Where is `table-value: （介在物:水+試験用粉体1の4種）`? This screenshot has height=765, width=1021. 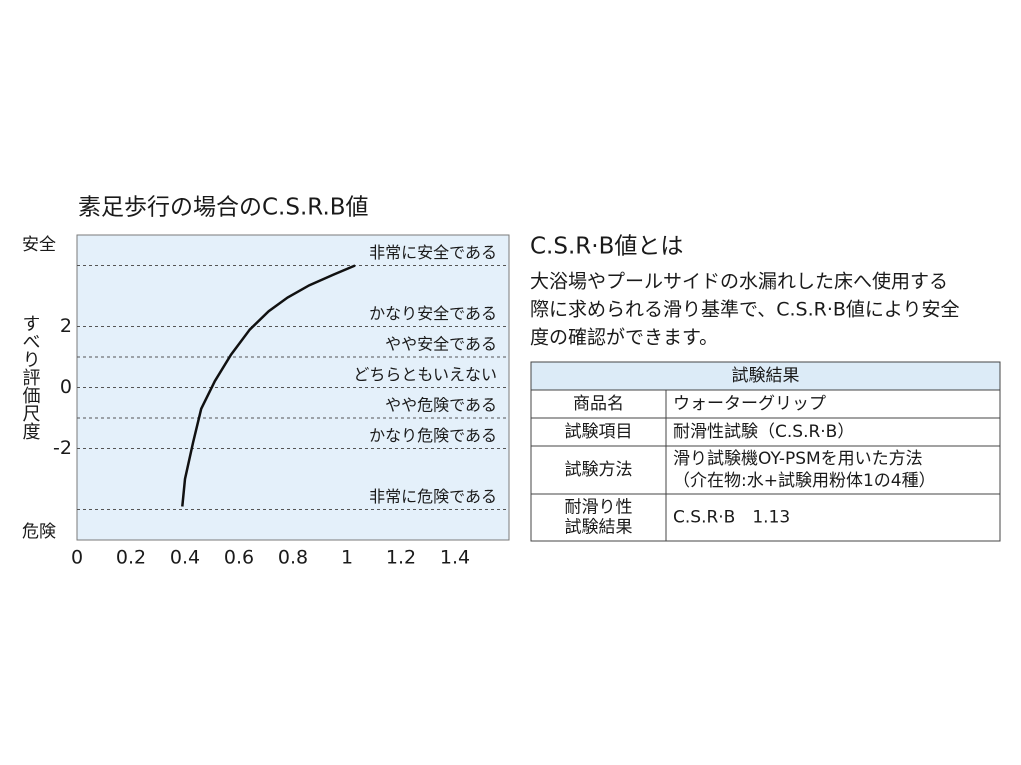
table-value: （介在物:水+試験用粉体1の4種） is located at coordinates (804, 481).